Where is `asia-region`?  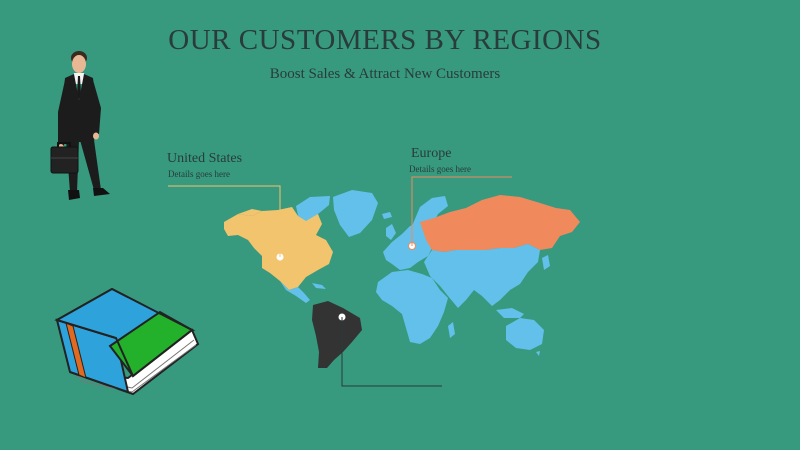
asia-region is located at coordinates (482, 276).